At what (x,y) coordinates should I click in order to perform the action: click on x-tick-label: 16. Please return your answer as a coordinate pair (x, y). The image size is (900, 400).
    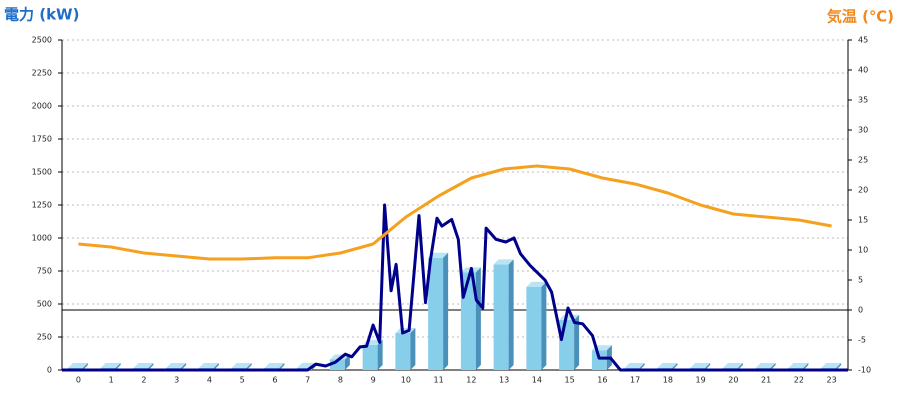
    Looking at the image, I should click on (602, 380).